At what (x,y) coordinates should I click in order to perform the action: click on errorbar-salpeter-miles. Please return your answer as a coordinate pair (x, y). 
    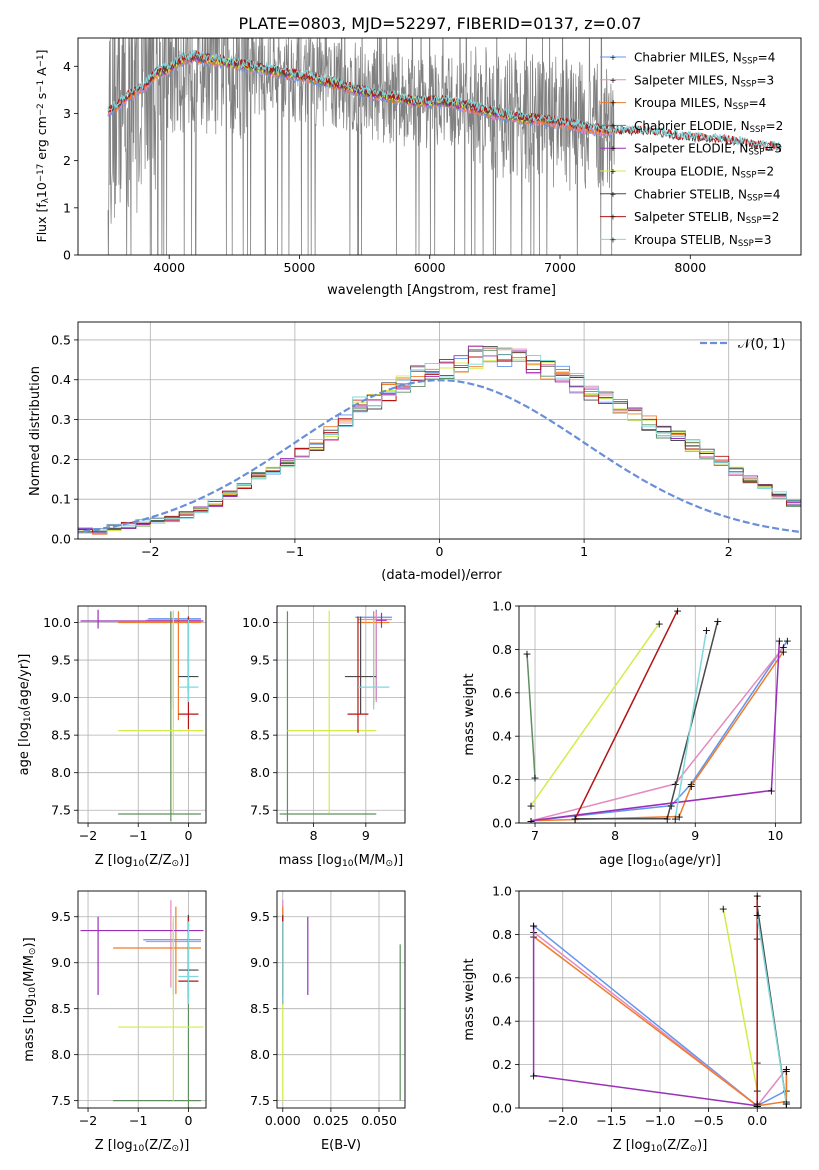
    Looking at the image, I should click on (374, 657).